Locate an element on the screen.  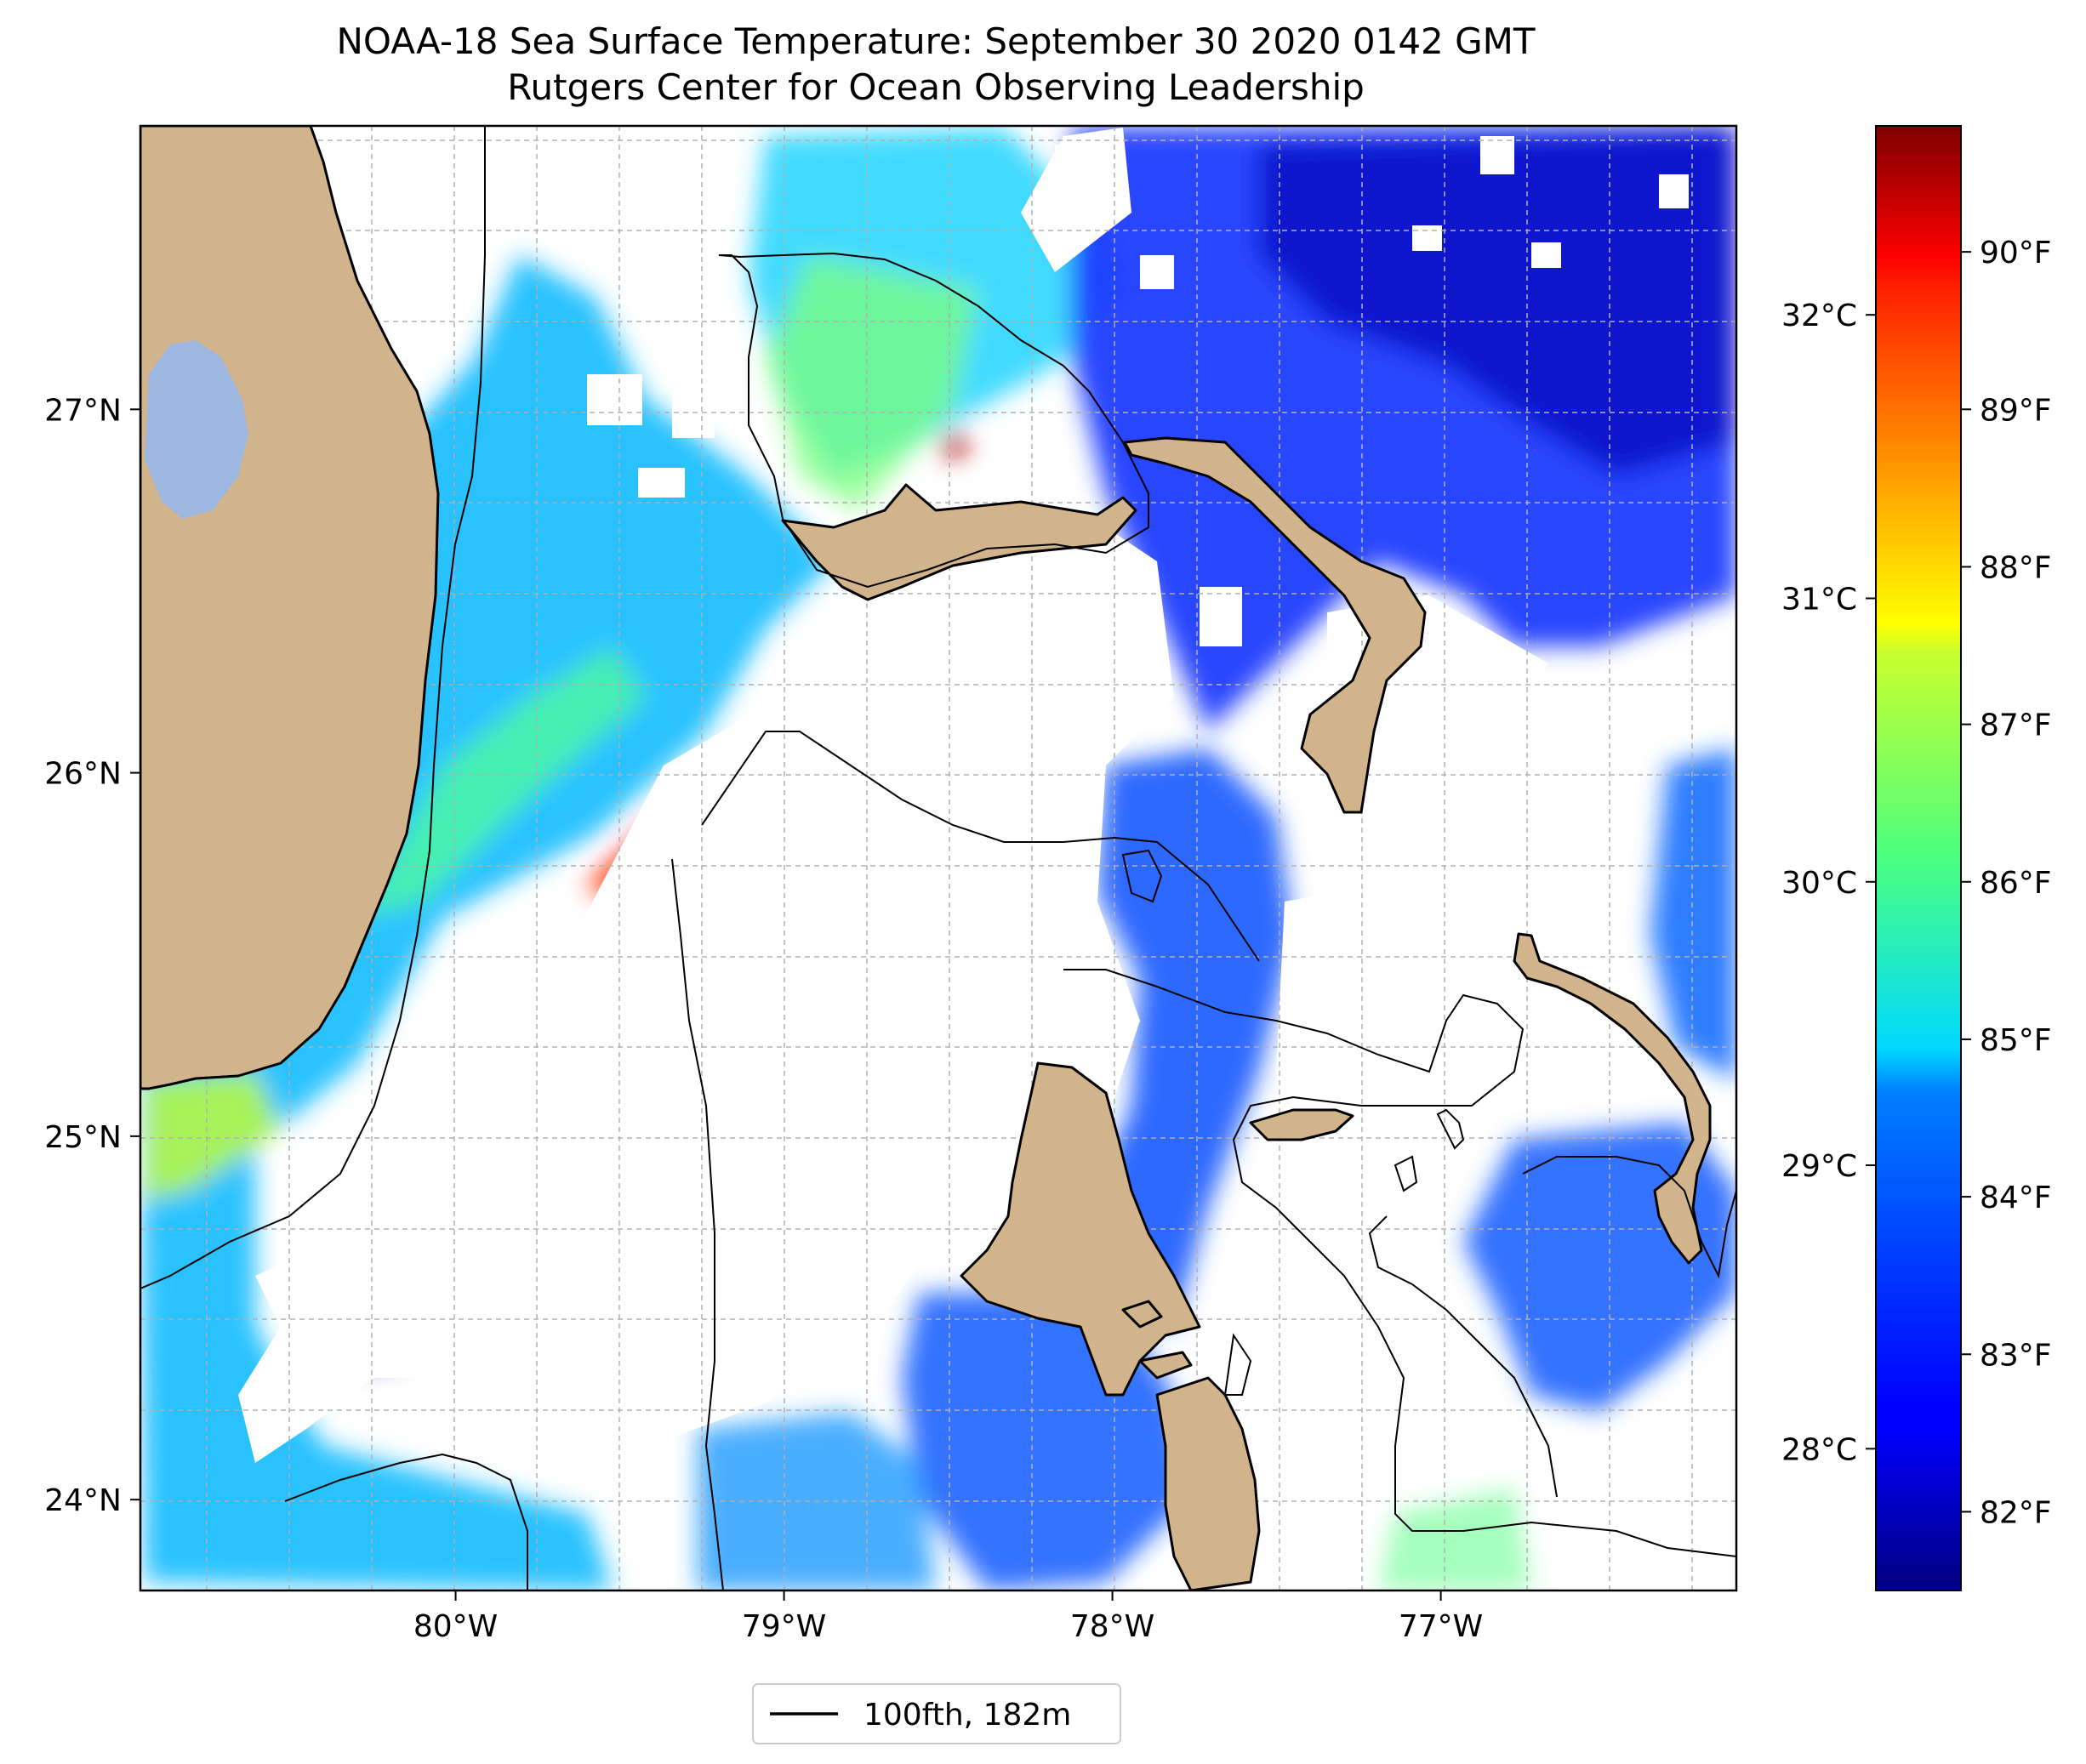
colorbar-fahrenheit-ticks: 82°F 83°F 84°F 85°F 86°F 87°F 88°F 89°F 90°F is located at coordinates (2006, 883).